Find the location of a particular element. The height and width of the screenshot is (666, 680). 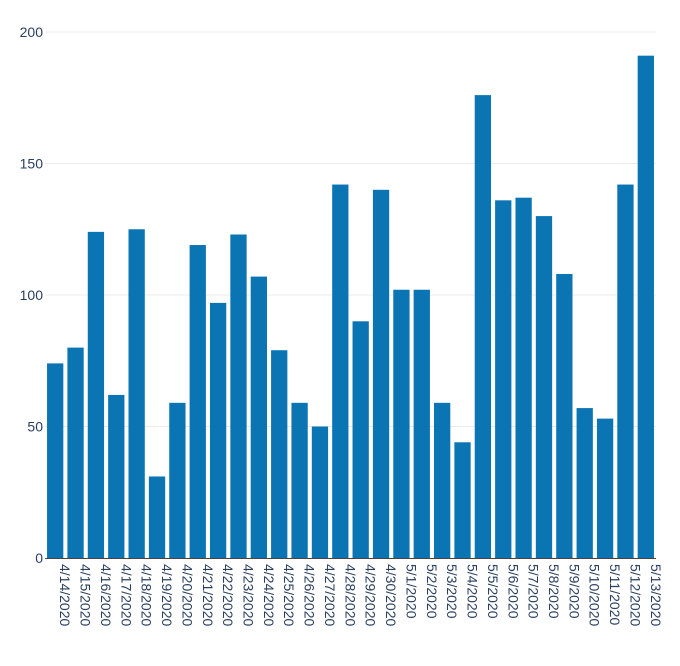

x-tick-label: 5/7/2020 is located at coordinates (534, 591).